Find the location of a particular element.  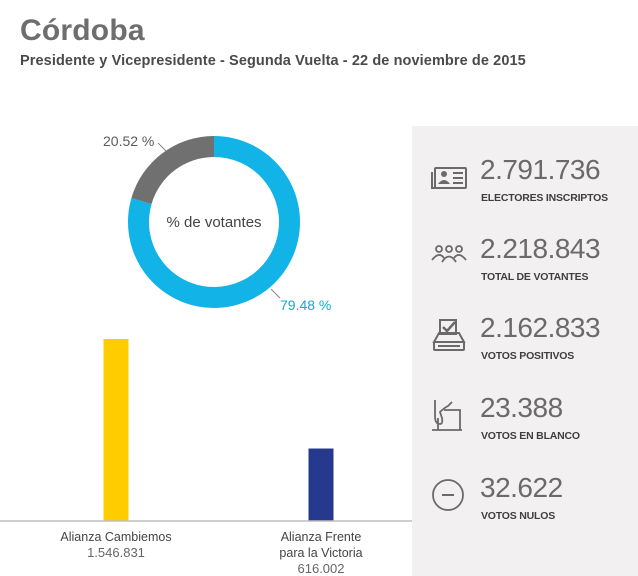

value-label: 1.546.831 is located at coordinates (116, 552).